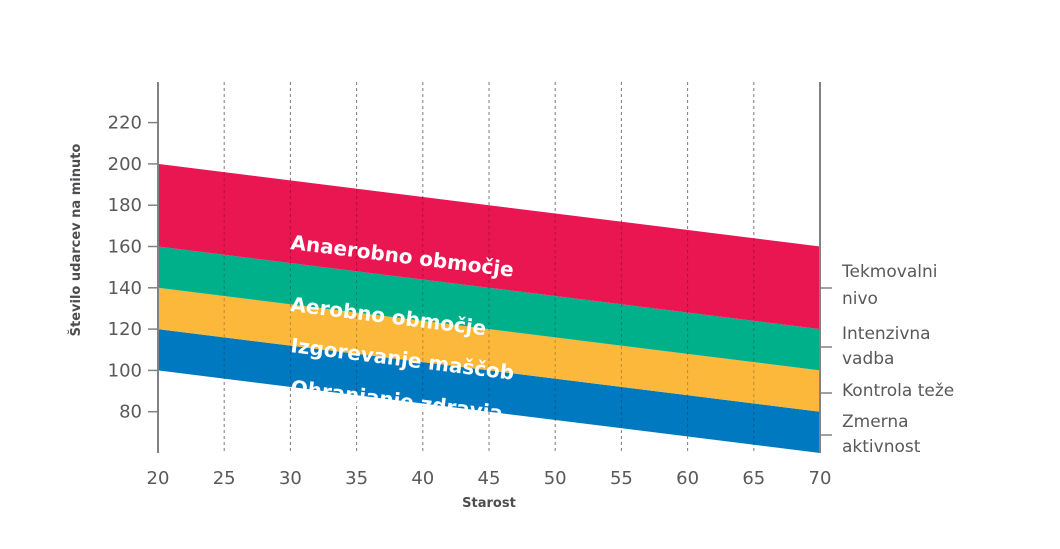 The width and height of the screenshot is (1060, 549). Describe the element at coordinates (125, 288) in the screenshot. I see `y-tick-label: 140` at that location.